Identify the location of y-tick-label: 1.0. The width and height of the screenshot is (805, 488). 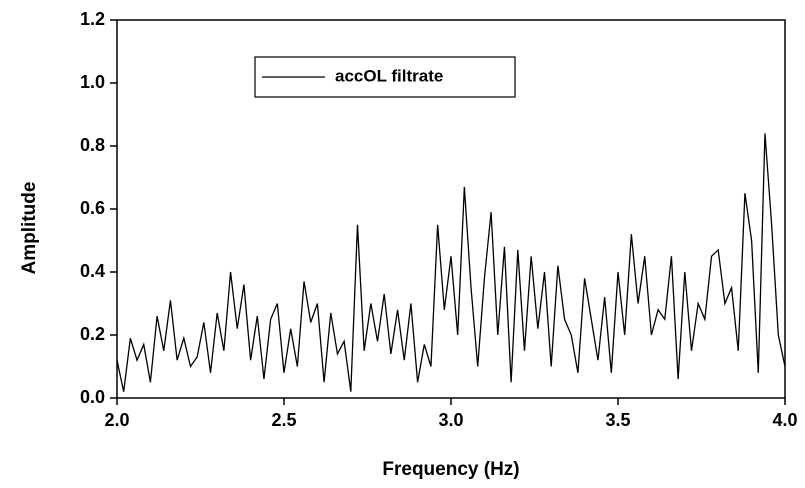
(92, 82).